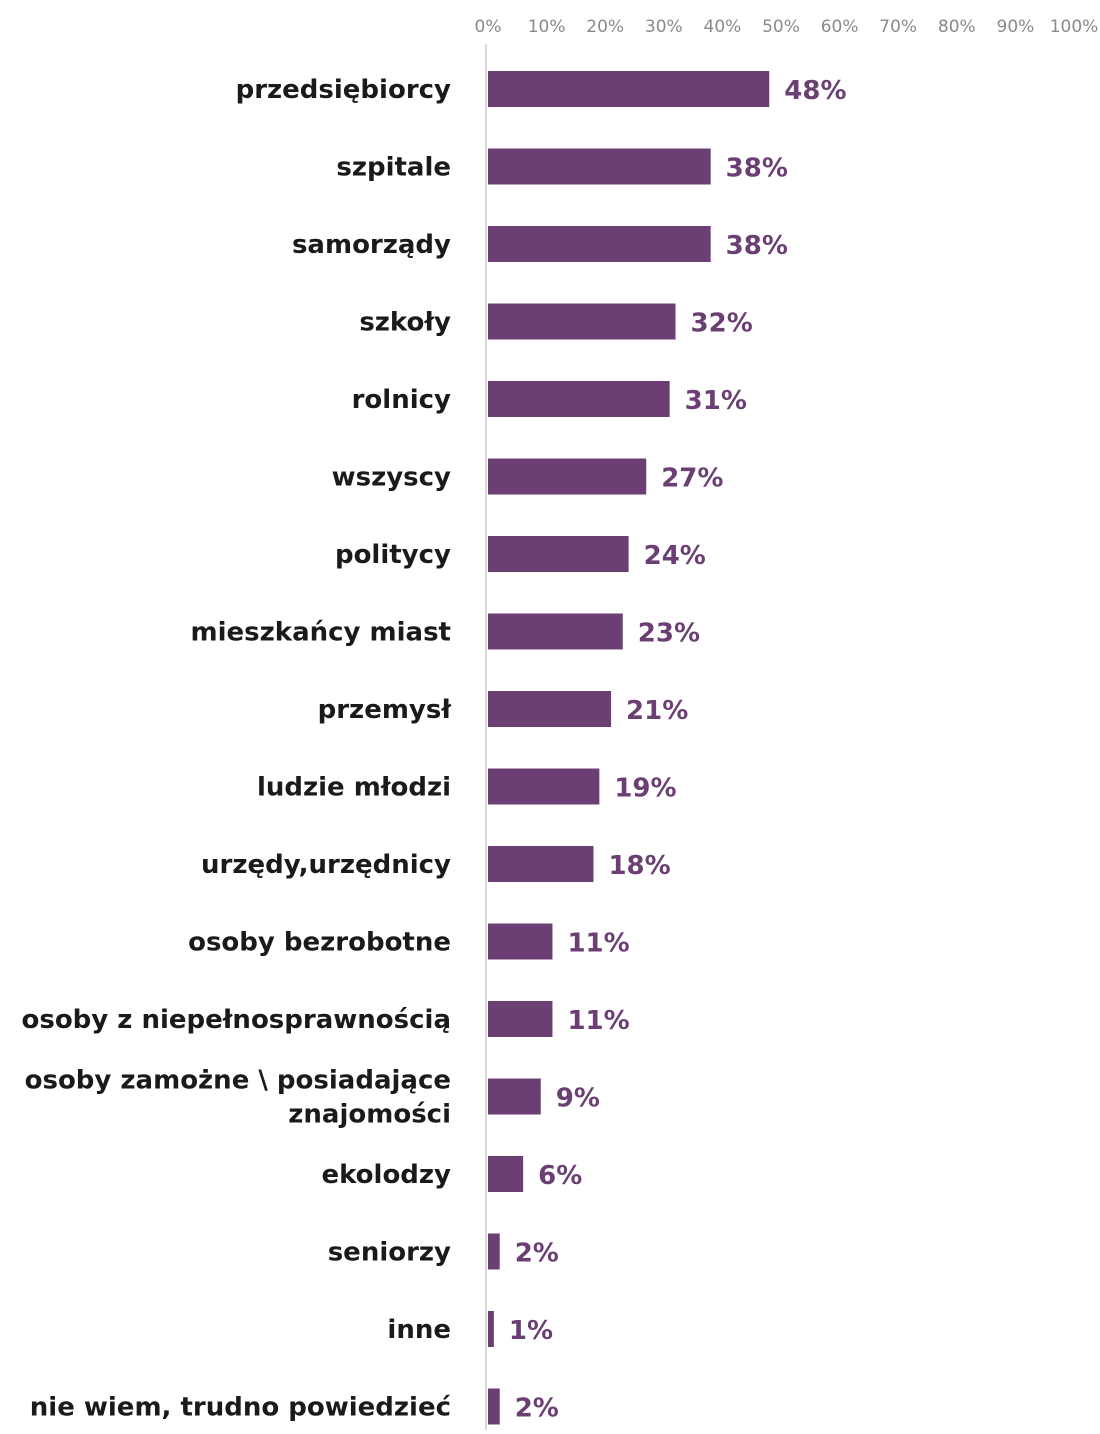 The image size is (1100, 1434). Describe the element at coordinates (645, 789) in the screenshot. I see `value-label: 19%` at that location.